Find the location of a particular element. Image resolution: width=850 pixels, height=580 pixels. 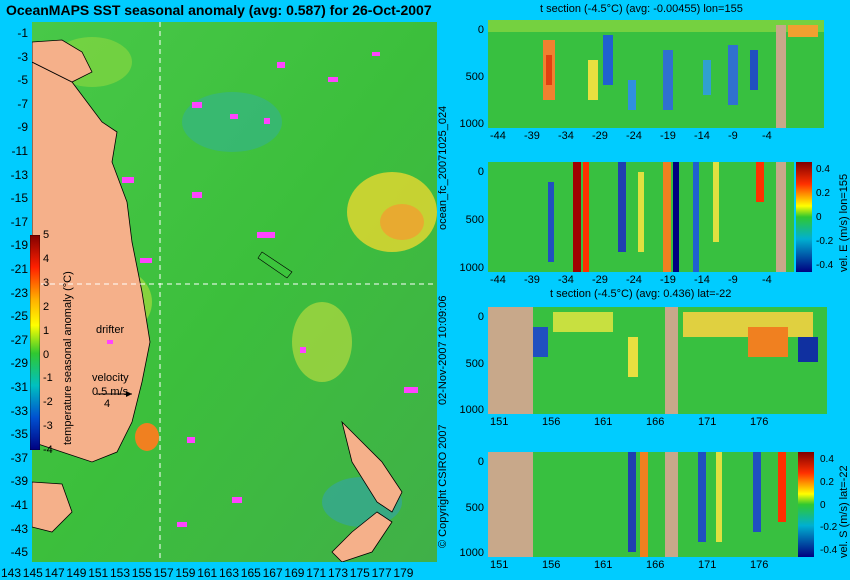

latitude-tick-label: -11 is located at coordinates (19, 151).